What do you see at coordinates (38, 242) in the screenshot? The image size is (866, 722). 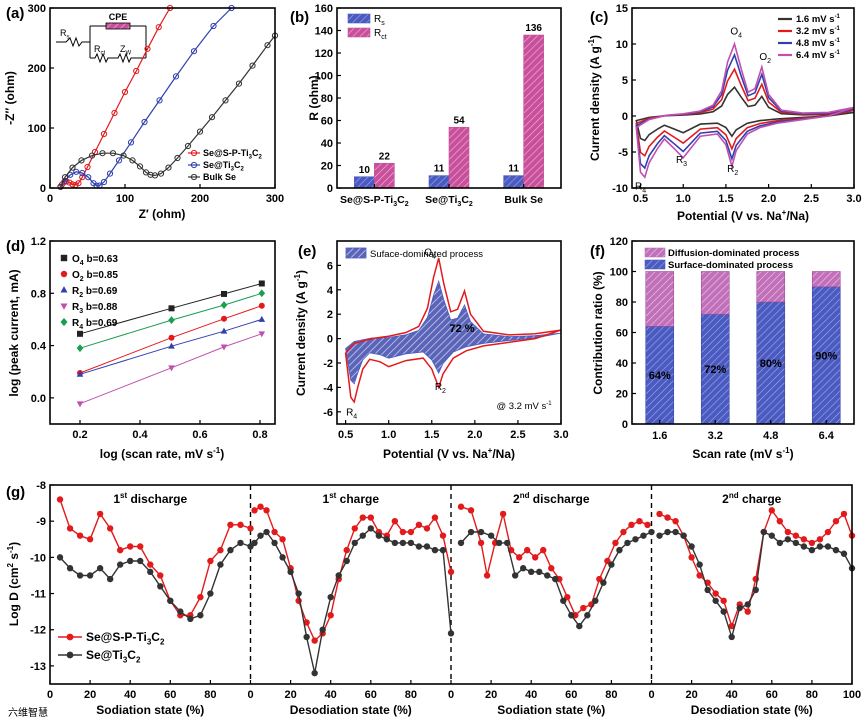 I see `text-part: 1.2` at bounding box center [38, 242].